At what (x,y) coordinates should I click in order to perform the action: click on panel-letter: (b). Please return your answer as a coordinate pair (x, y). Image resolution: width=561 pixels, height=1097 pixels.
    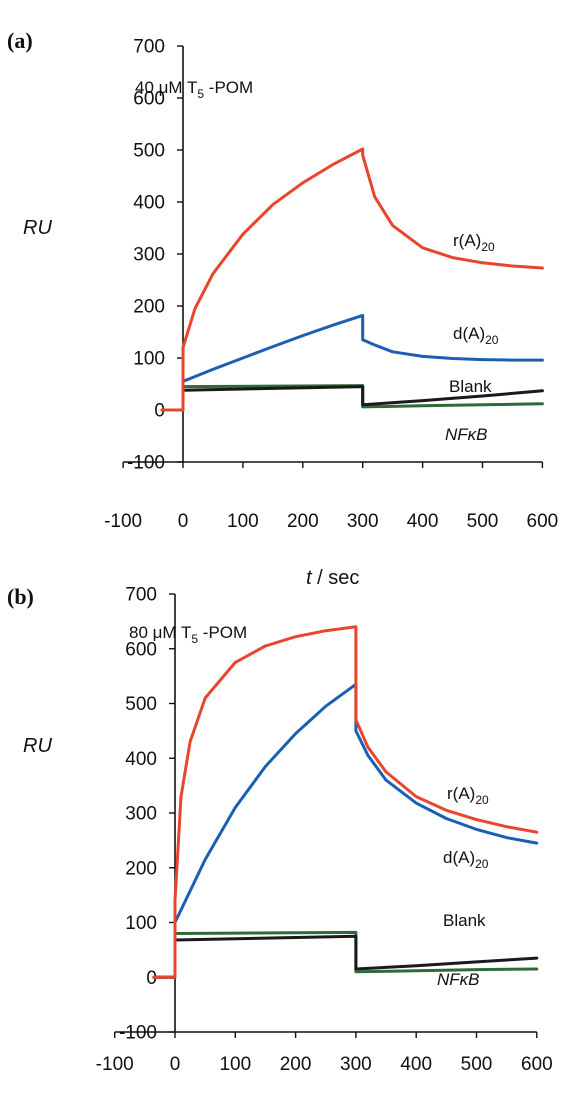
    Looking at the image, I should click on (20, 596).